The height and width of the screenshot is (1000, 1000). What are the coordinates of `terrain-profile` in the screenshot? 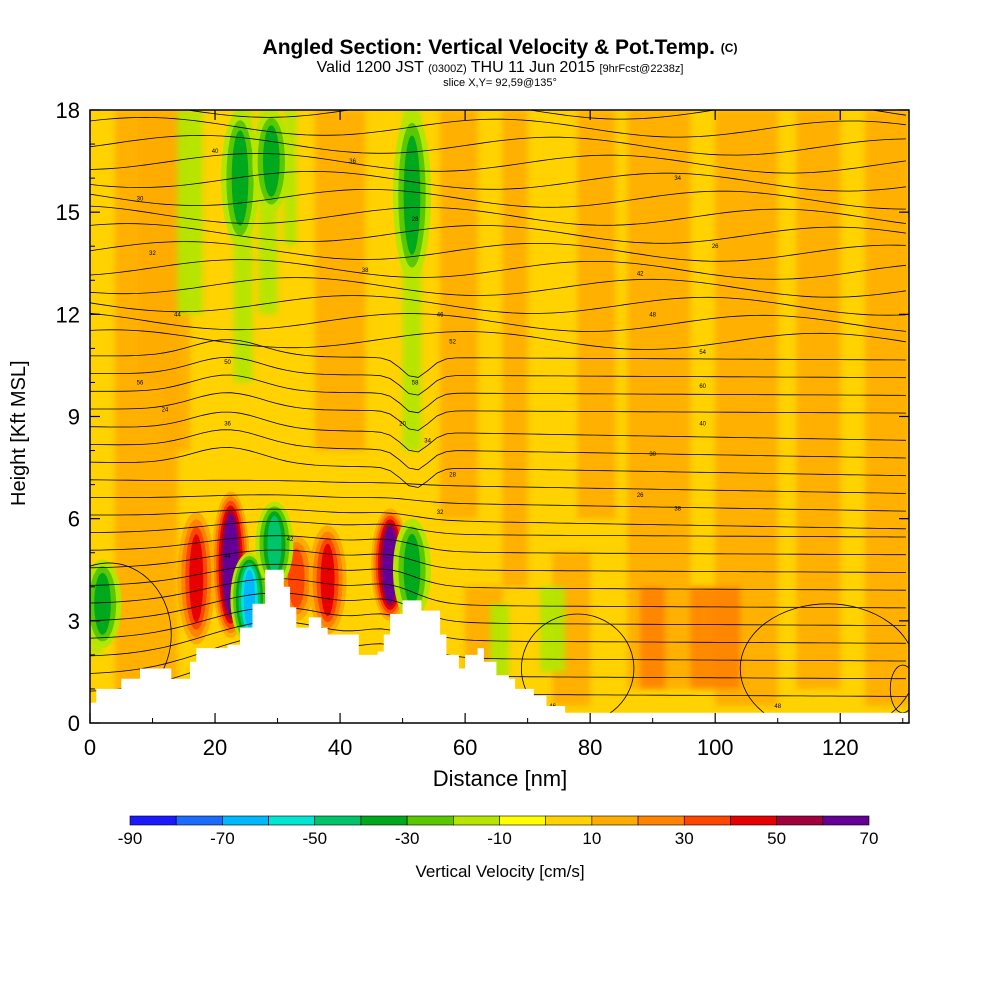 It's located at (499, 646).